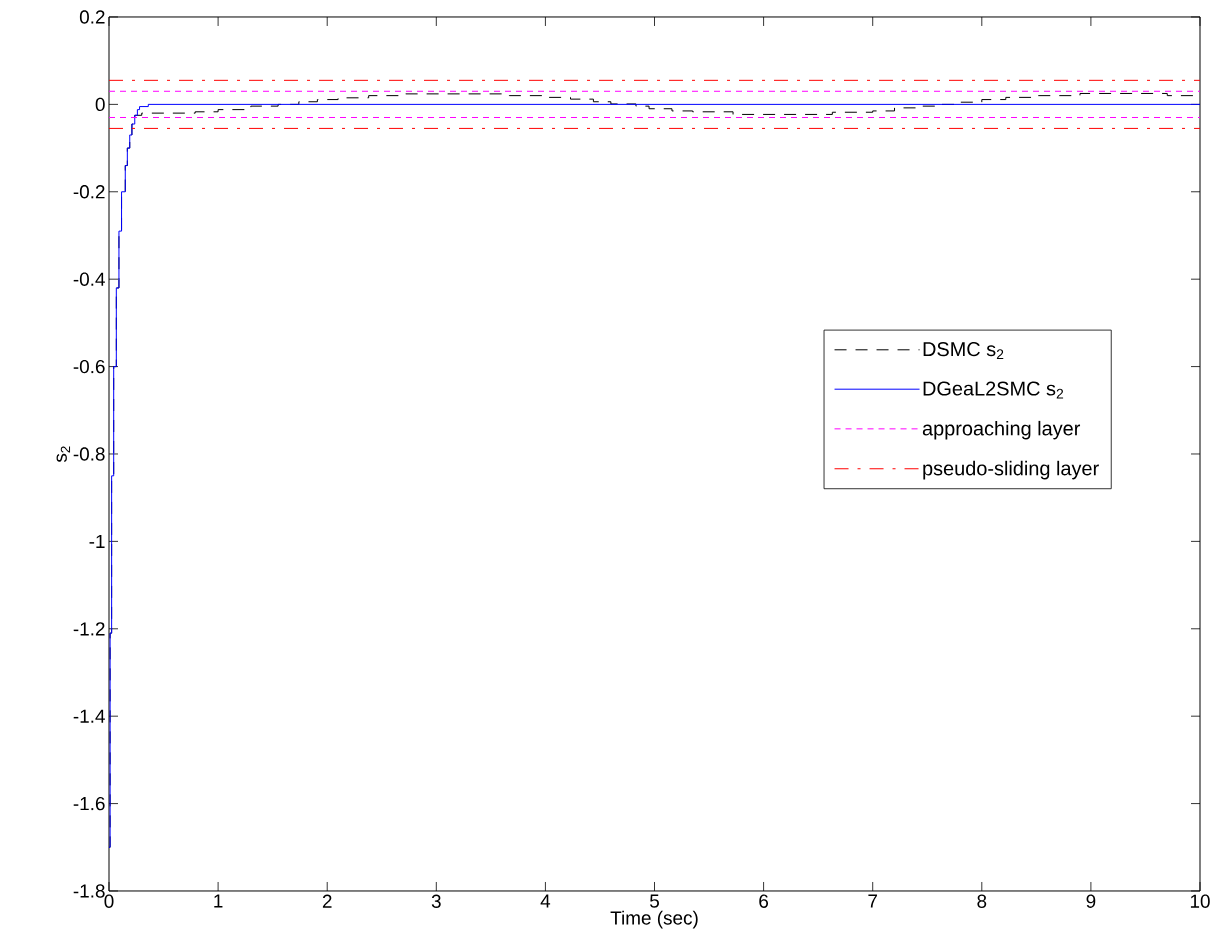 The image size is (1232, 933). I want to click on x-tick-label: 9, so click(1091, 901).